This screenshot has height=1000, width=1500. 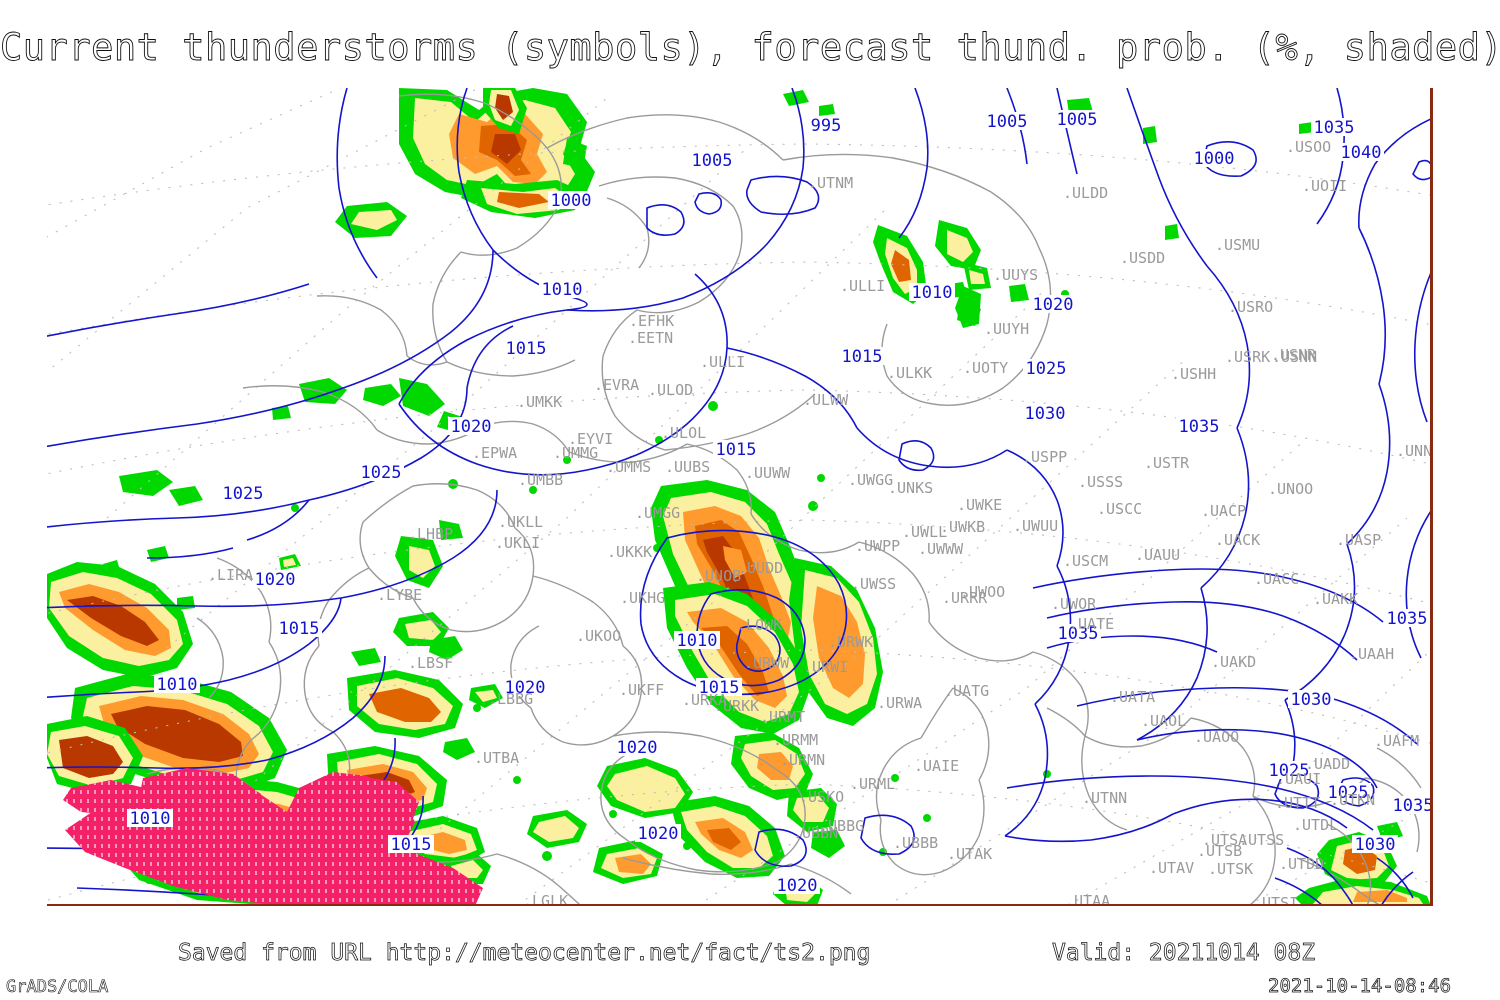 What do you see at coordinates (1348, 793) in the screenshot?
I see `isobar-label: 1025` at bounding box center [1348, 793].